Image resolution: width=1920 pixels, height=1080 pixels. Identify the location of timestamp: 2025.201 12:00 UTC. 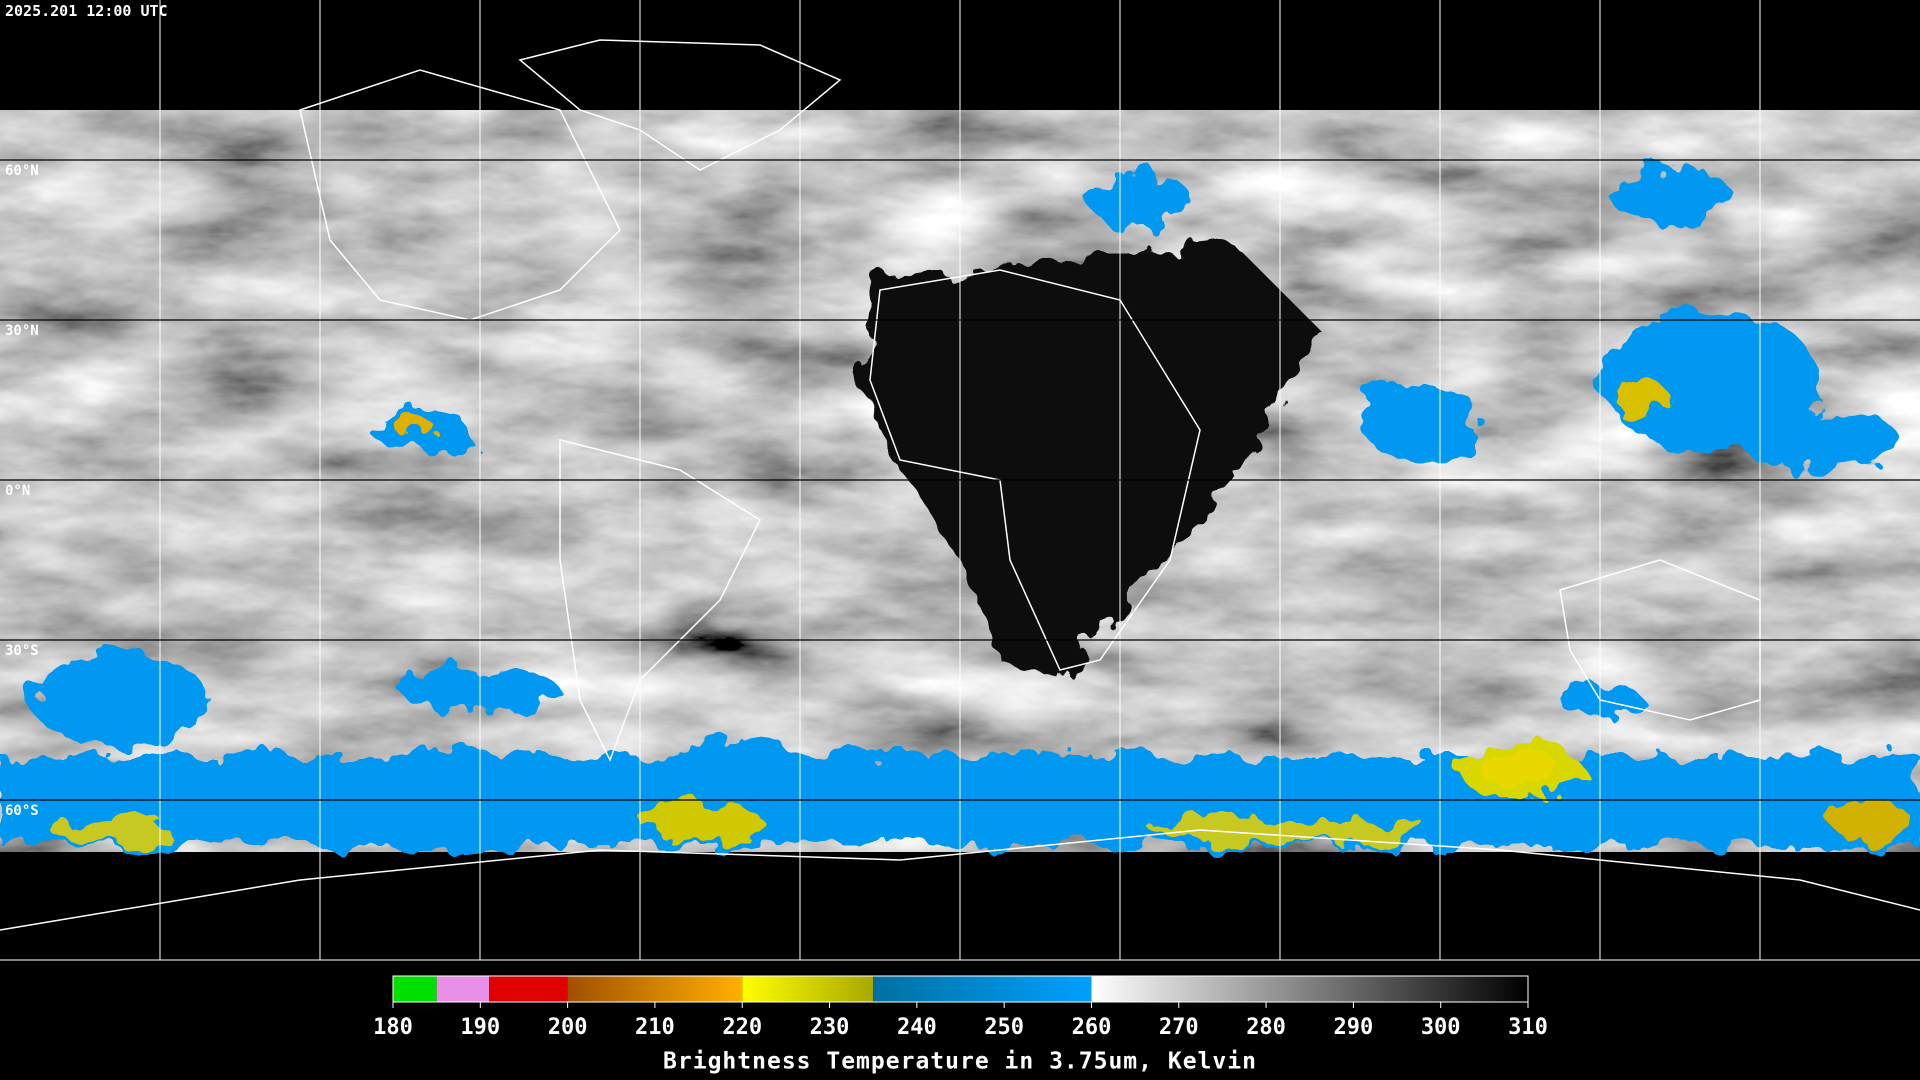
(86, 11).